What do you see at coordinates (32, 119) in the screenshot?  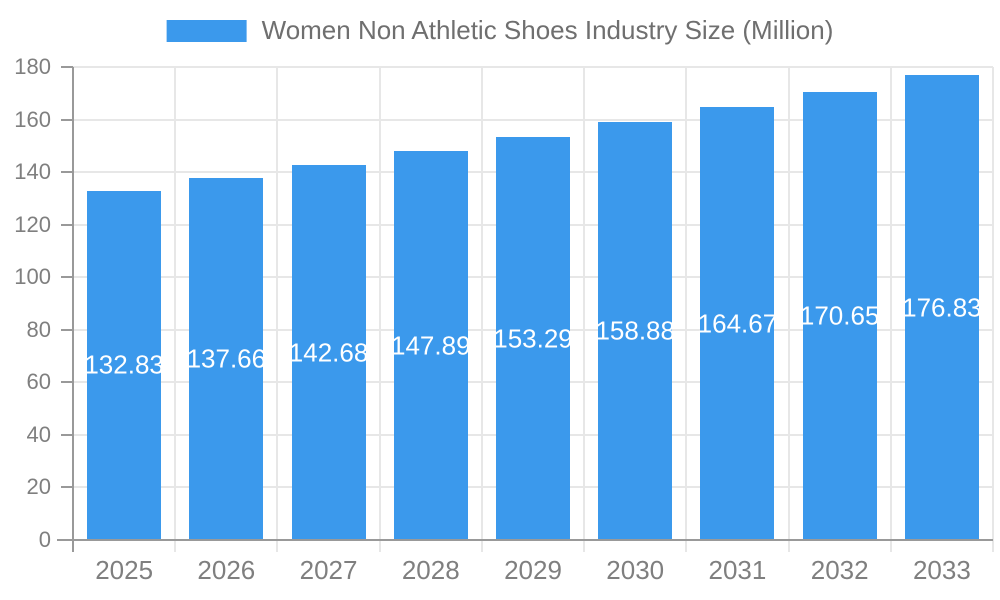 I see `y-axis-label: 160` at bounding box center [32, 119].